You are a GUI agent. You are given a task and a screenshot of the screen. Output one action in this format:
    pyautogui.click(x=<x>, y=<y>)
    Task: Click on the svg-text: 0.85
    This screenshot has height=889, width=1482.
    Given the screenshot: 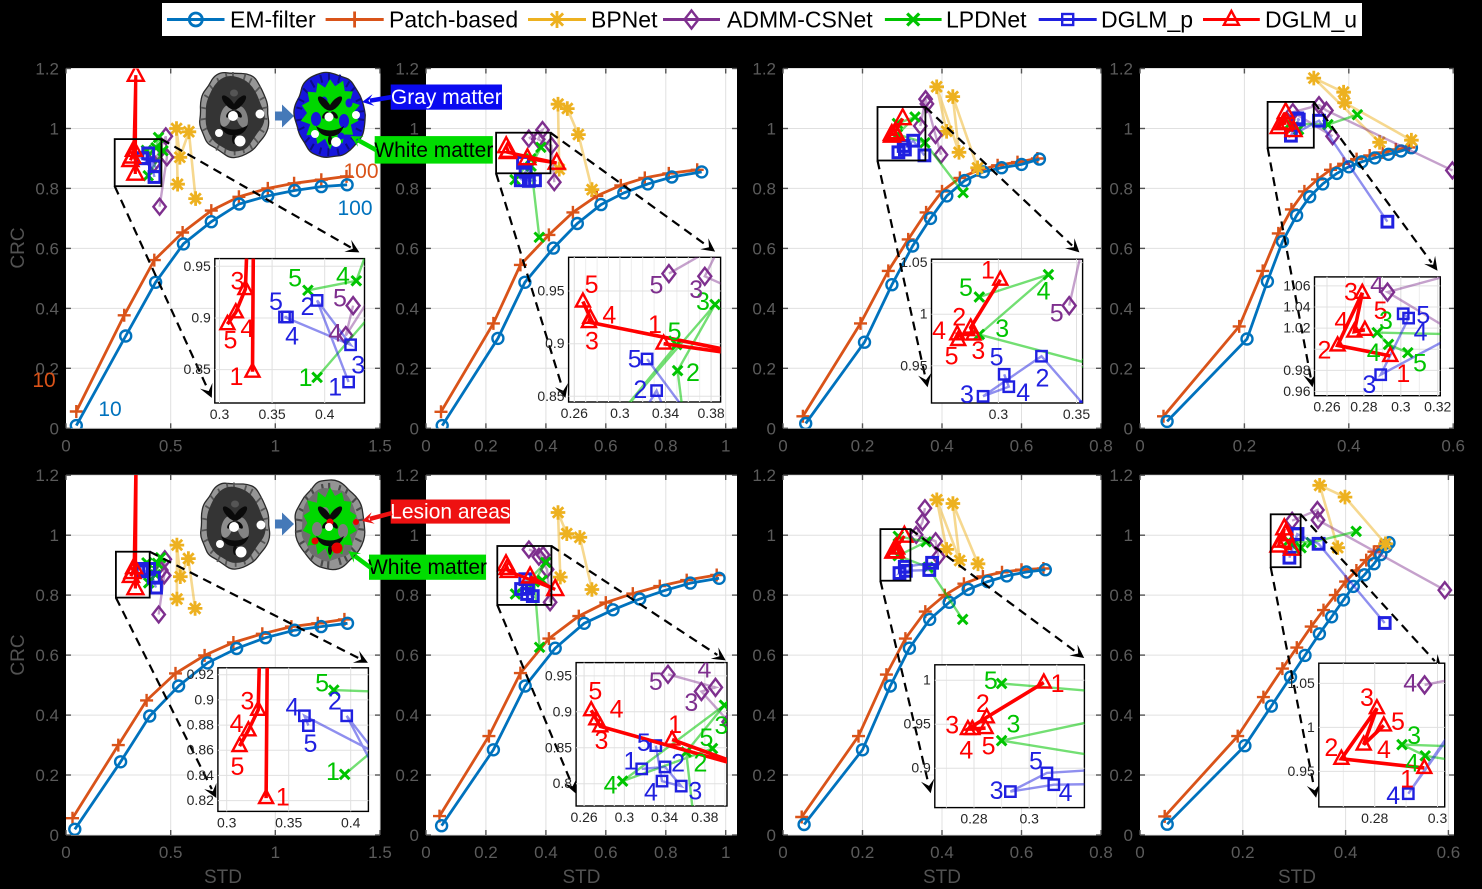 What is the action you would take?
    pyautogui.click(x=197, y=369)
    